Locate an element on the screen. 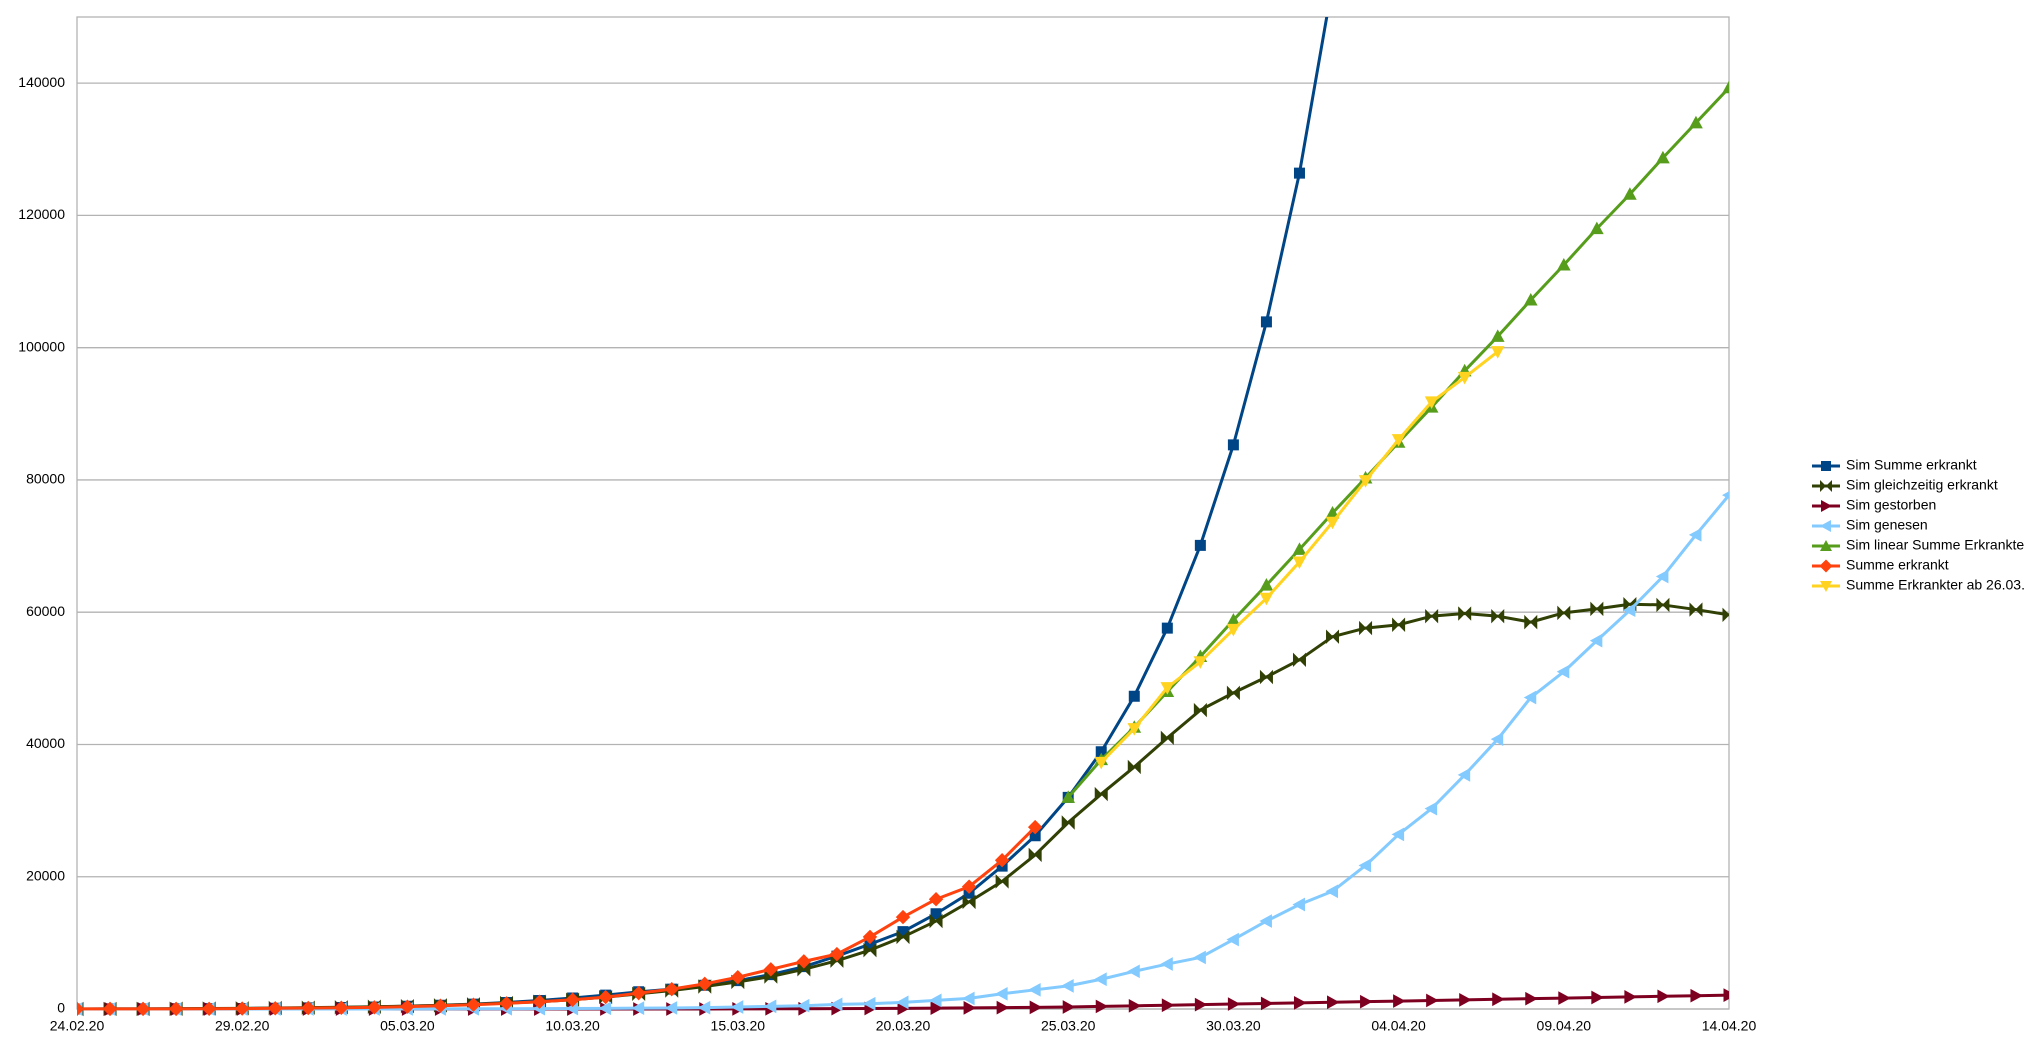 Image resolution: width=2025 pixels, height=1040 pixels. x-tick-label: 15.03.20 is located at coordinates (738, 1026).